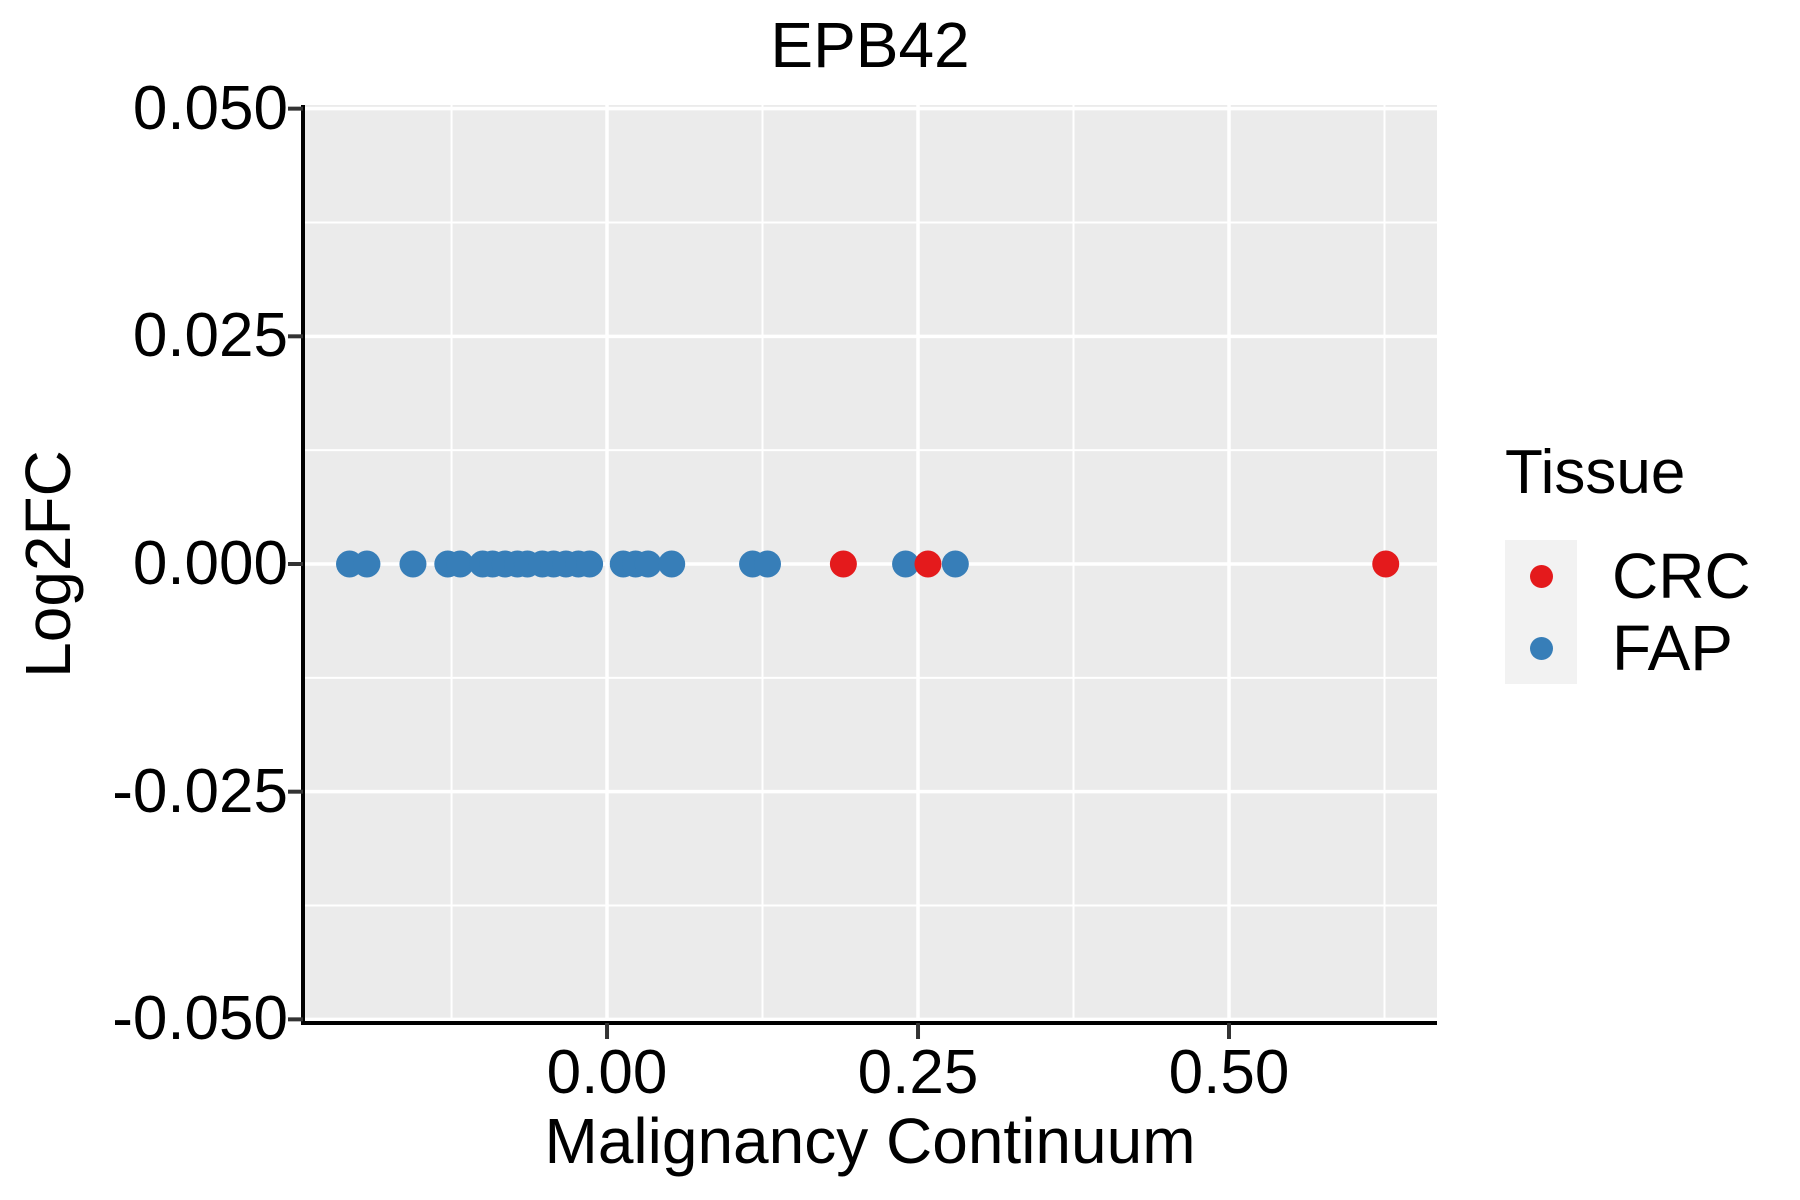 This screenshot has width=1800, height=1200. I want to click on x-tick-label: 0.25, so click(918, 1072).